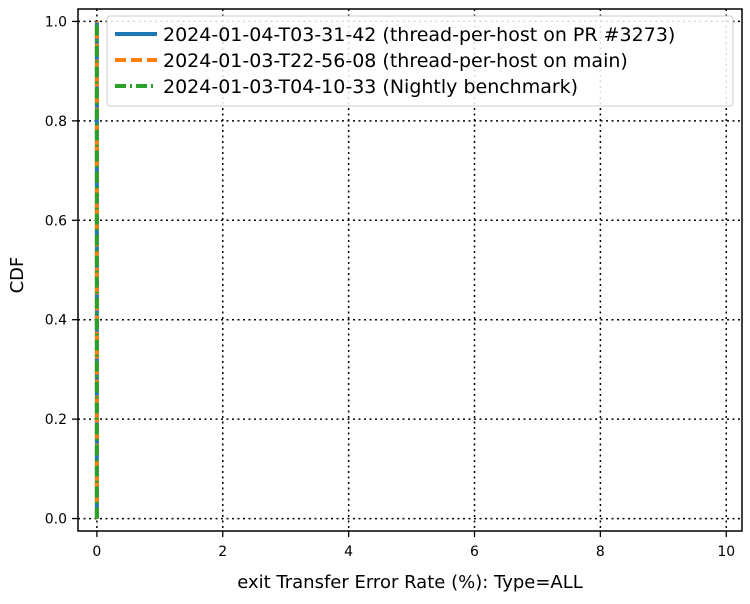  Describe the element at coordinates (348, 552) in the screenshot. I see `x-tick-label: 4` at that location.